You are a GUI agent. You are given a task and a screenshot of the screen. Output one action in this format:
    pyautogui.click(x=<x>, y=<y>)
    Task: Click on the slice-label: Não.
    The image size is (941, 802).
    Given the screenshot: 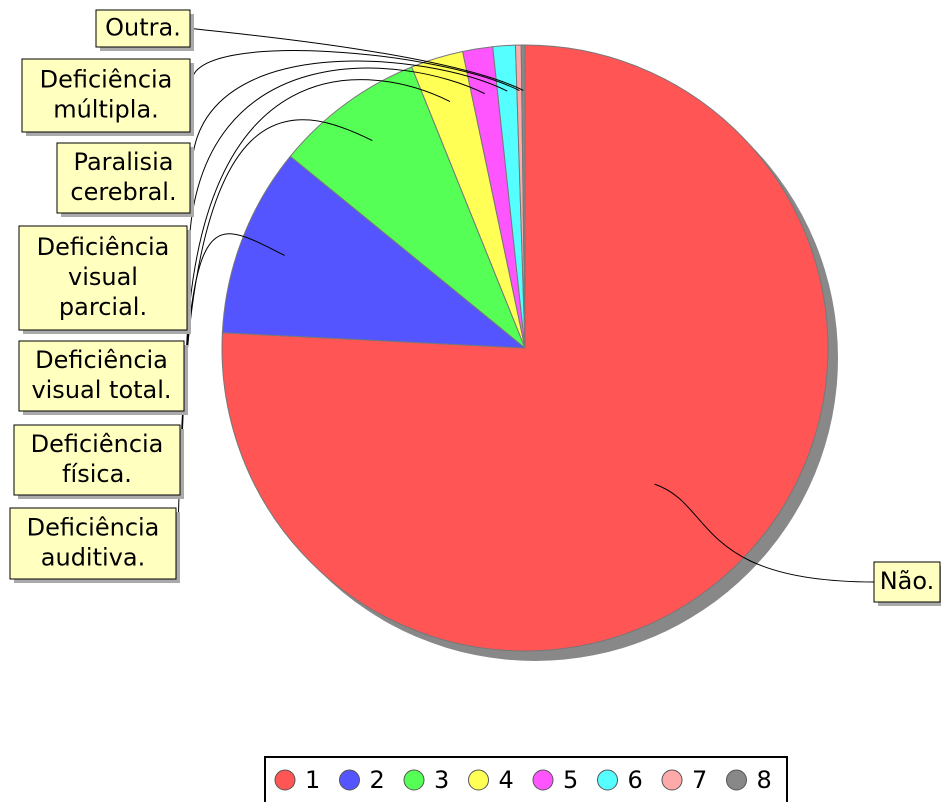 What is the action you would take?
    pyautogui.click(x=907, y=581)
    